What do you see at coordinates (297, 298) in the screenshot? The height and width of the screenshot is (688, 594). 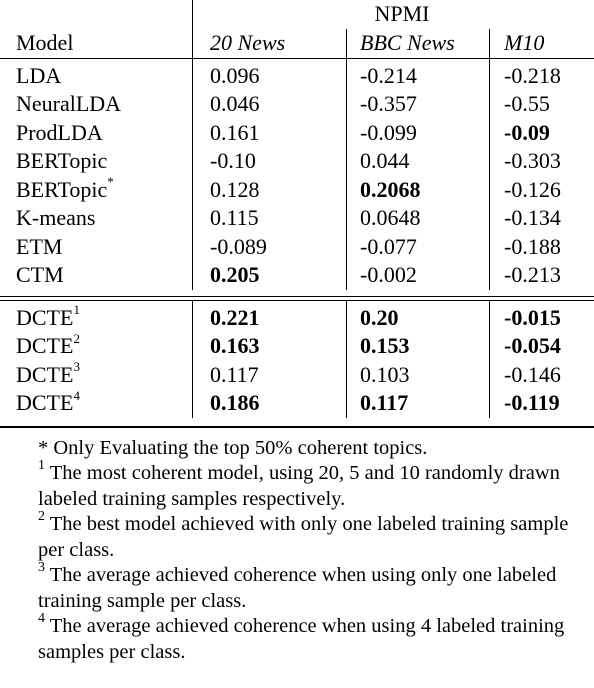 I see `double-rule` at bounding box center [297, 298].